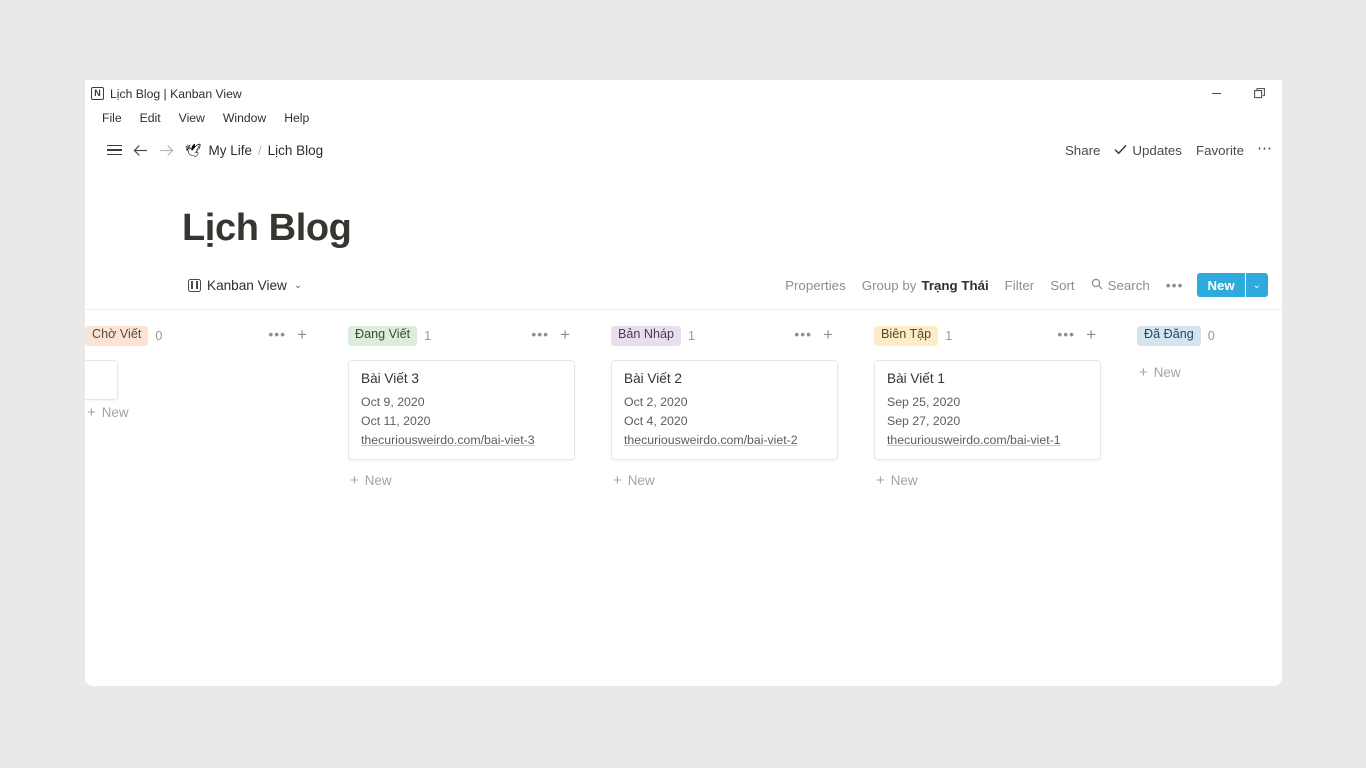  I want to click on restore-icon, so click(1260, 93).